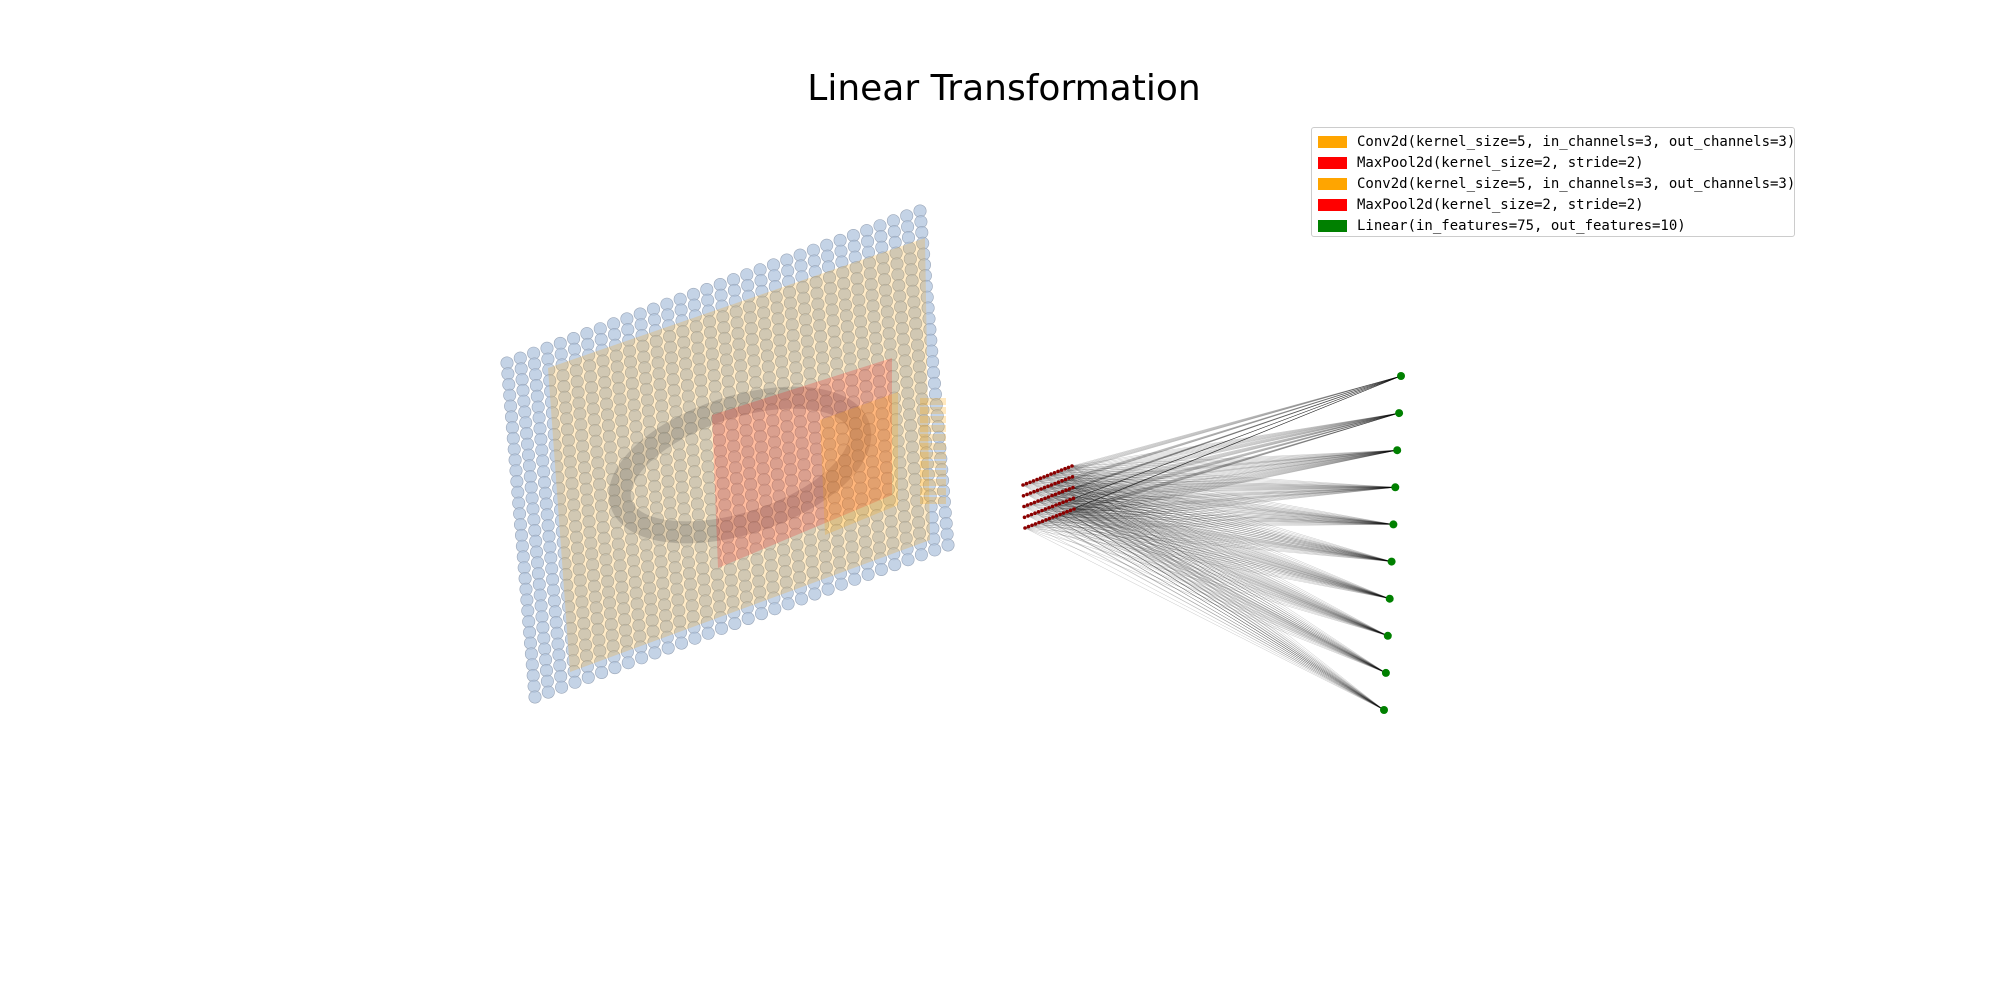  What do you see at coordinates (859, 463) in the screenshot?
I see `conv2-plane` at bounding box center [859, 463].